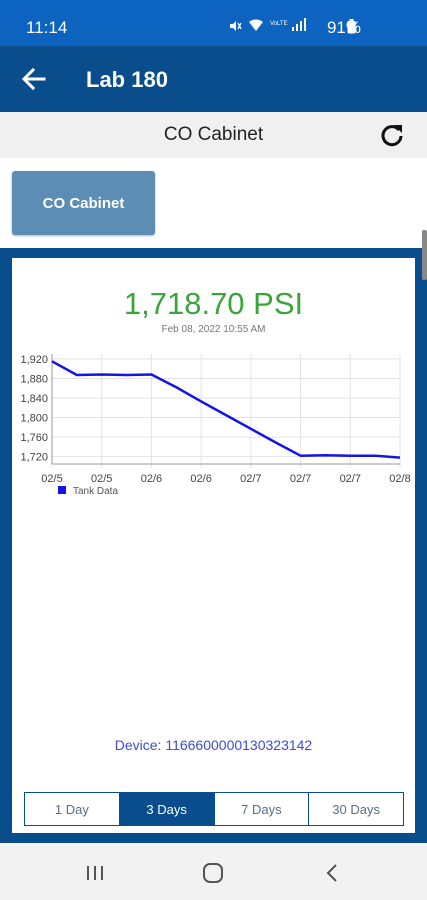  Describe the element at coordinates (351, 26) in the screenshot. I see `battery-icon` at that location.